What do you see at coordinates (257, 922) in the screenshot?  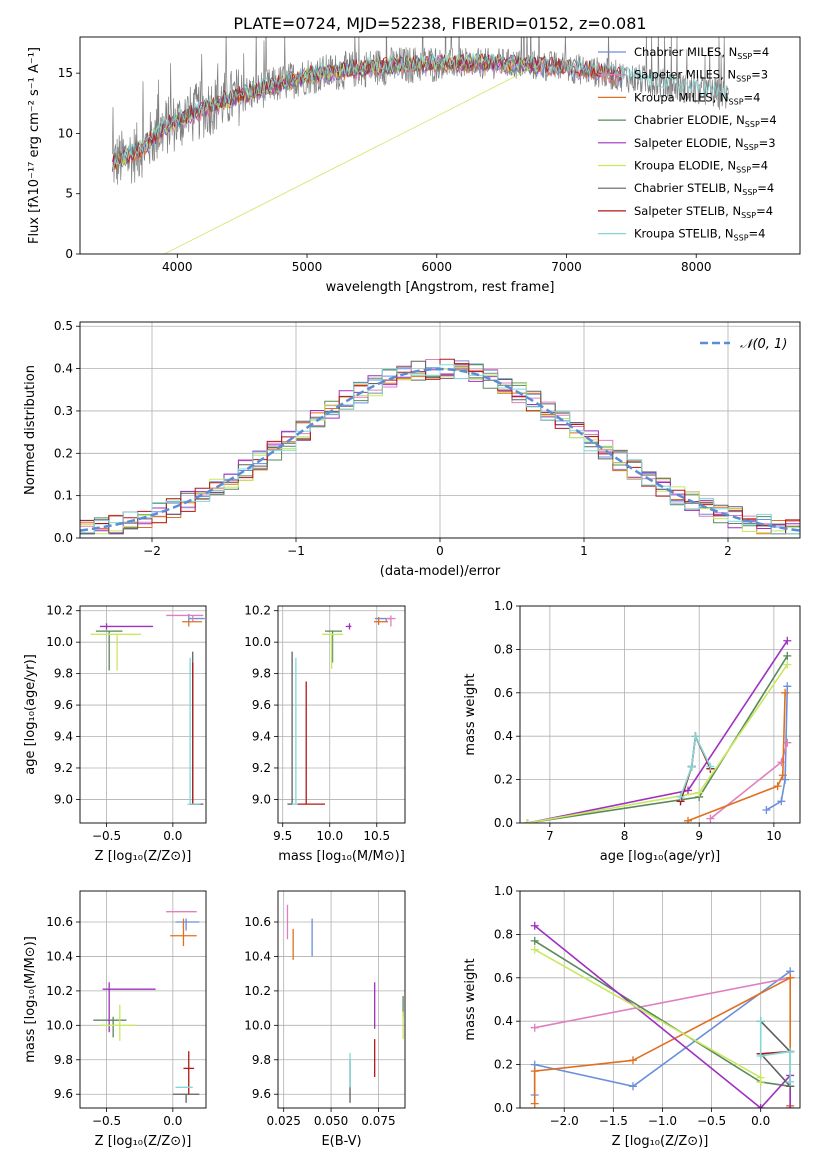 I see `y-tick-label: 10.6` at bounding box center [257, 922].